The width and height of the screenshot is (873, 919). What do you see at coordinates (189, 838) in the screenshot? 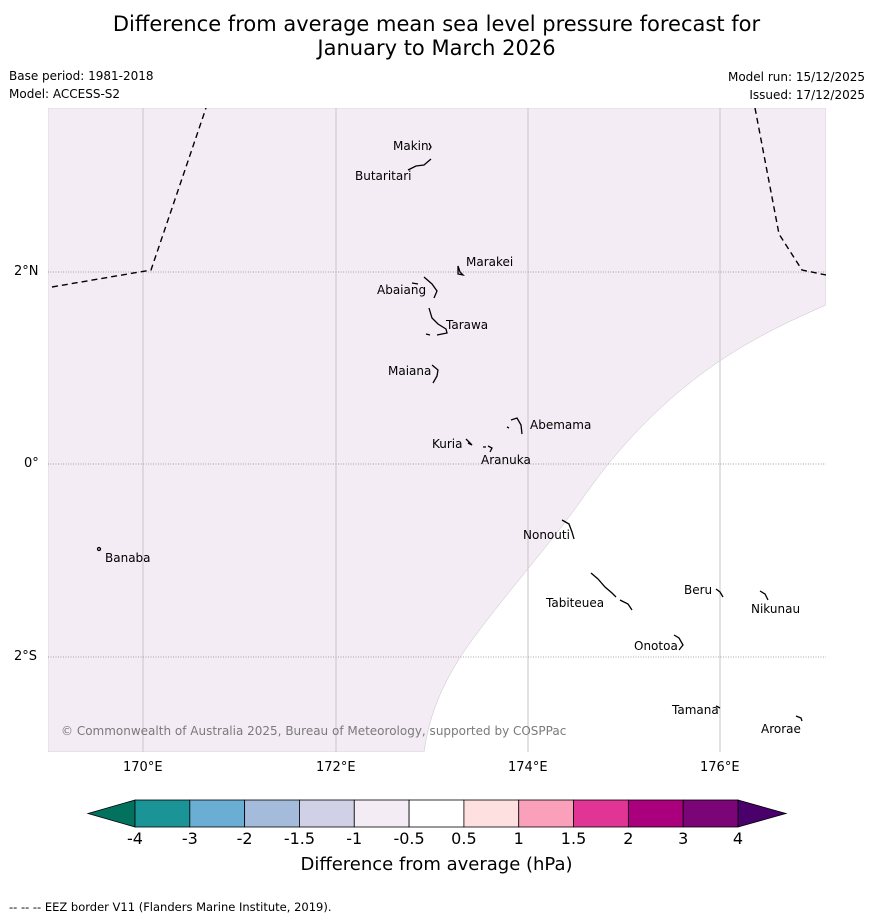
I see `colorbar-tick-label: -3` at bounding box center [189, 838].